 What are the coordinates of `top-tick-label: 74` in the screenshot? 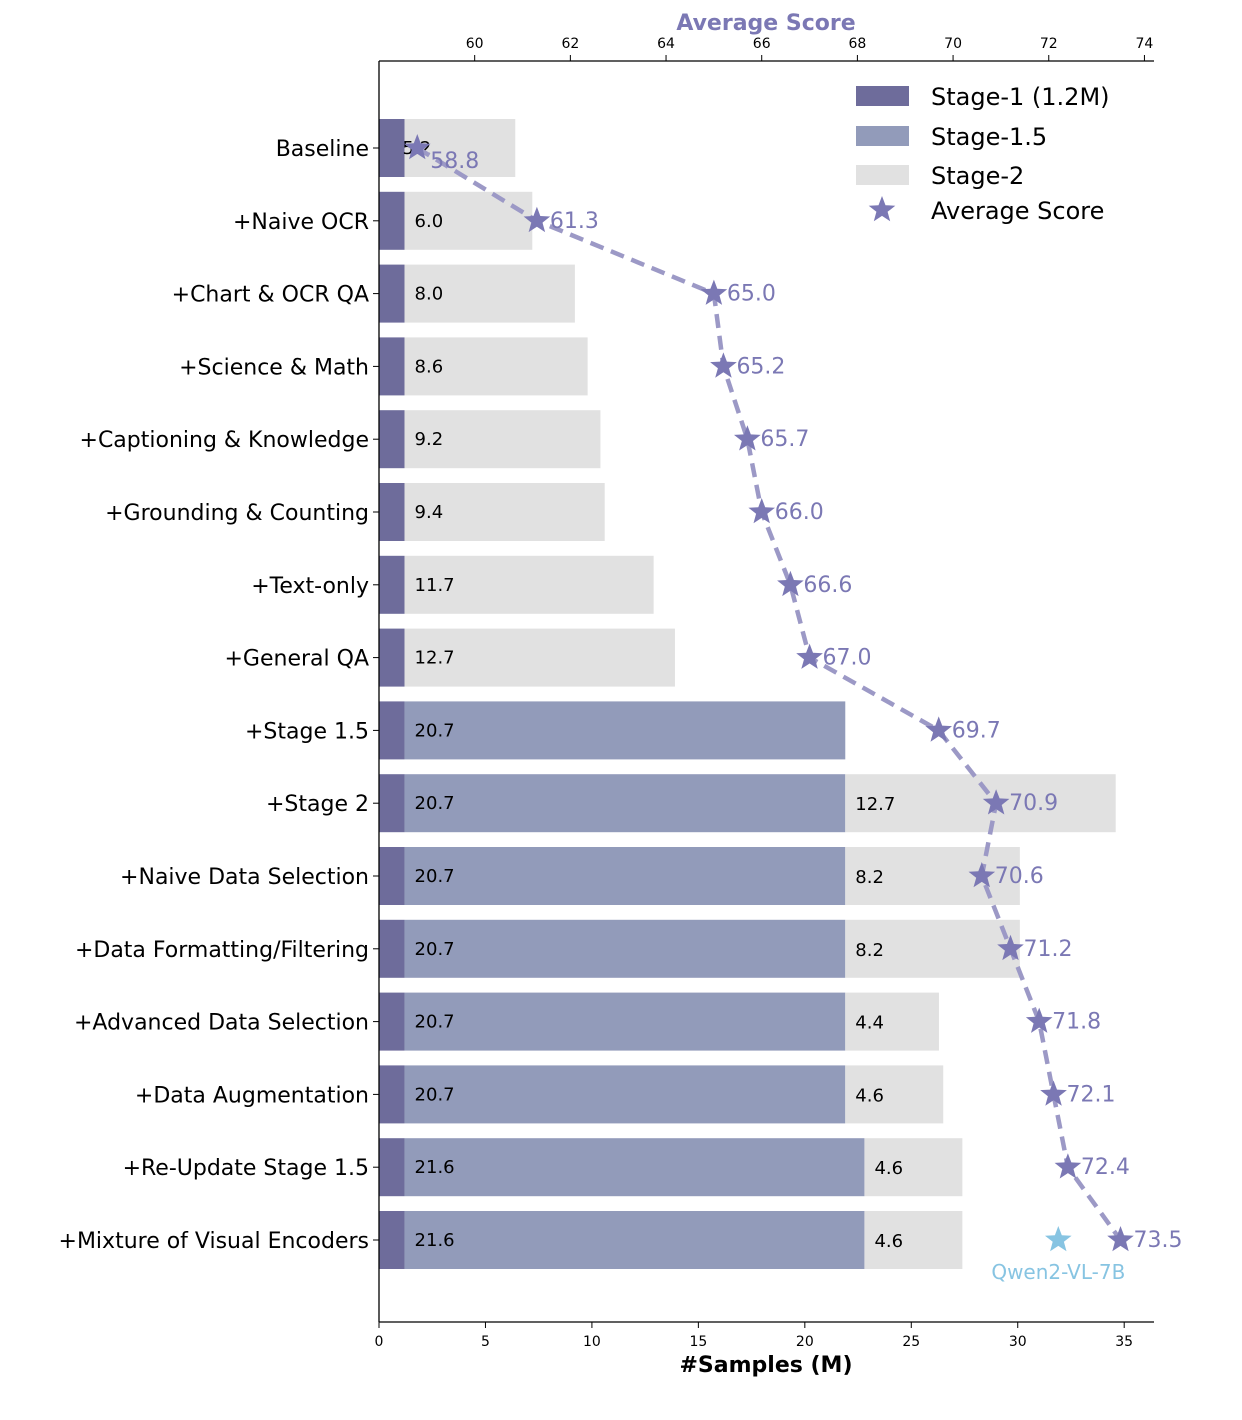 It's located at (1145, 44).